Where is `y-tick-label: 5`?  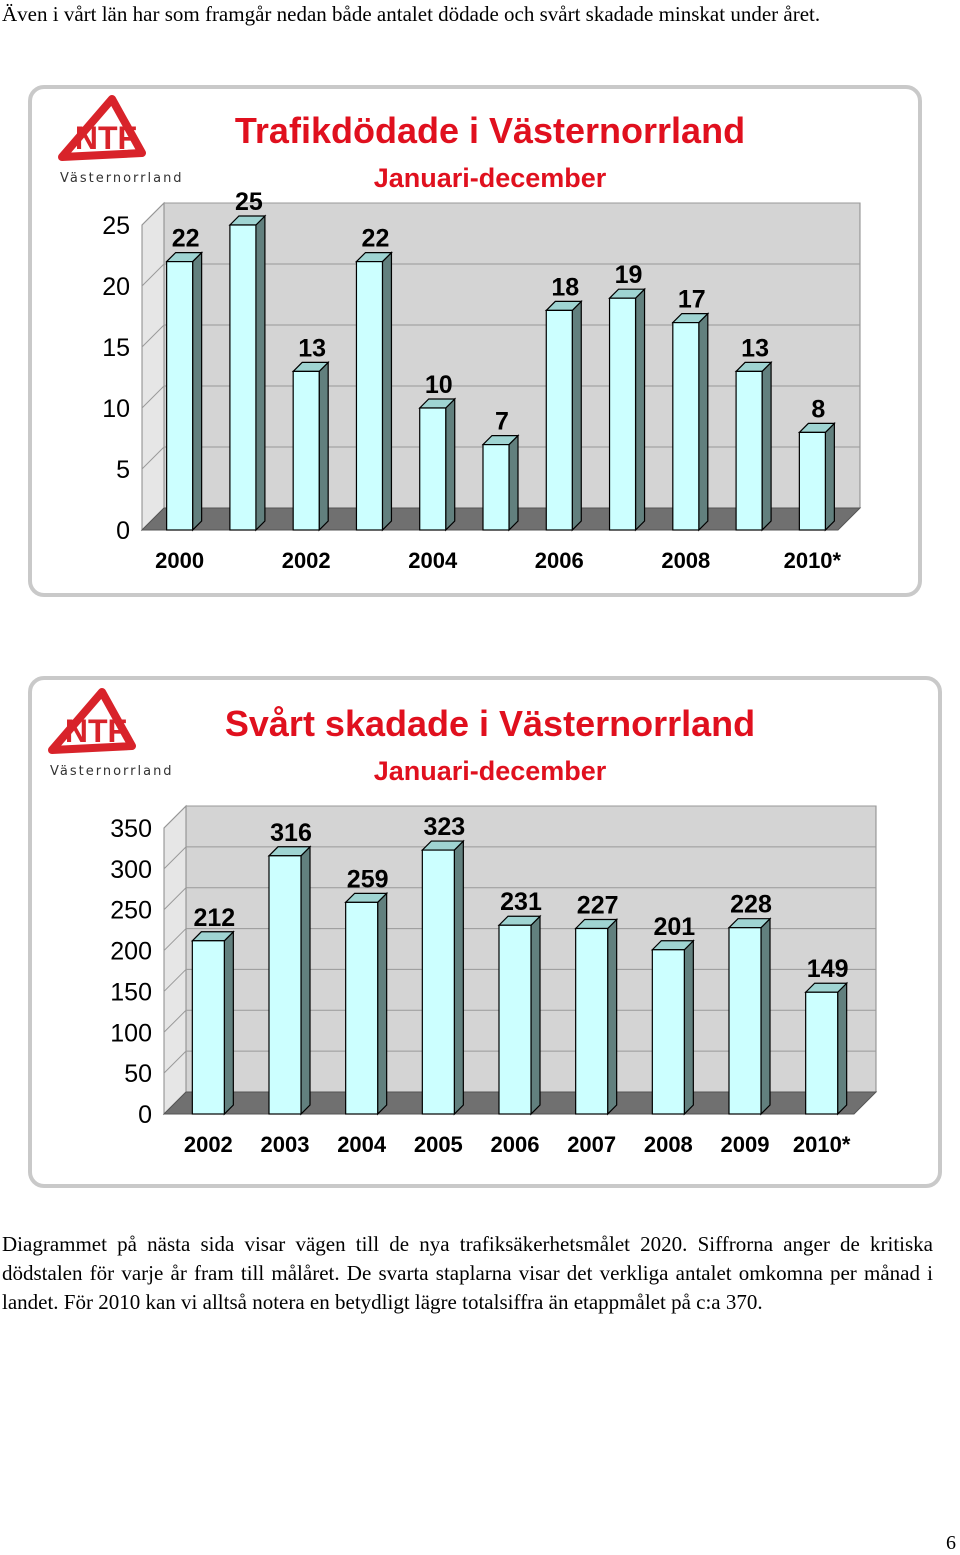
y-tick-label: 5 is located at coordinates (123, 470).